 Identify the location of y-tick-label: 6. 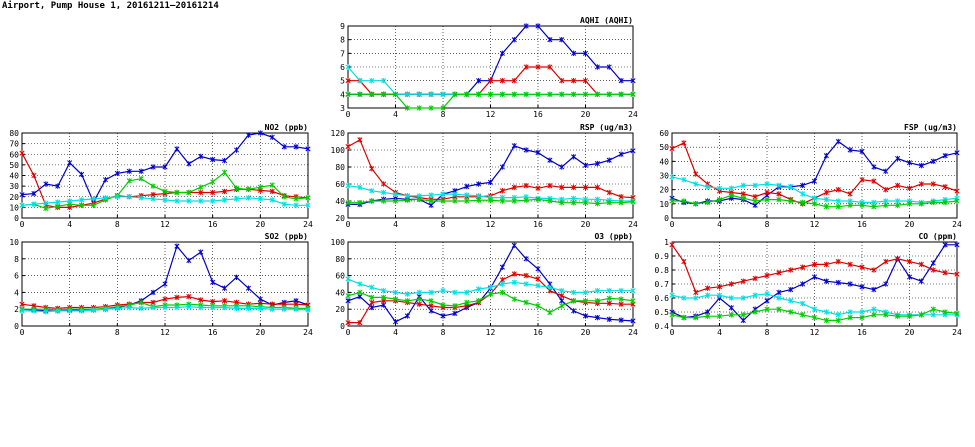
(16, 276).